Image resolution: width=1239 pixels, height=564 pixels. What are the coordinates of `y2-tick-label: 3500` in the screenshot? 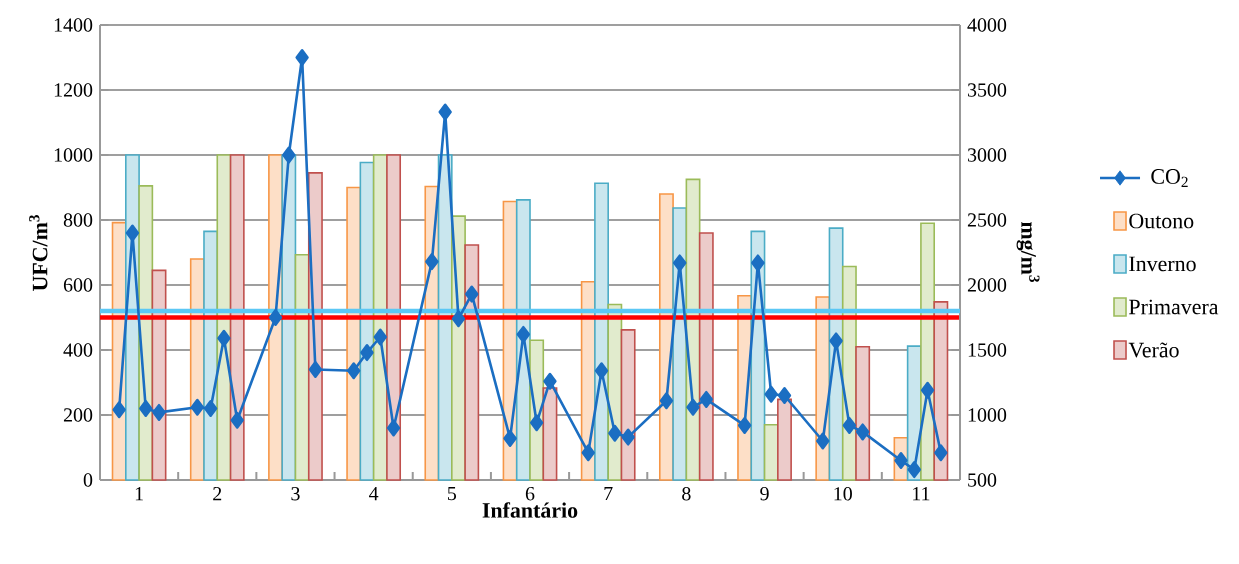 It's located at (987, 90).